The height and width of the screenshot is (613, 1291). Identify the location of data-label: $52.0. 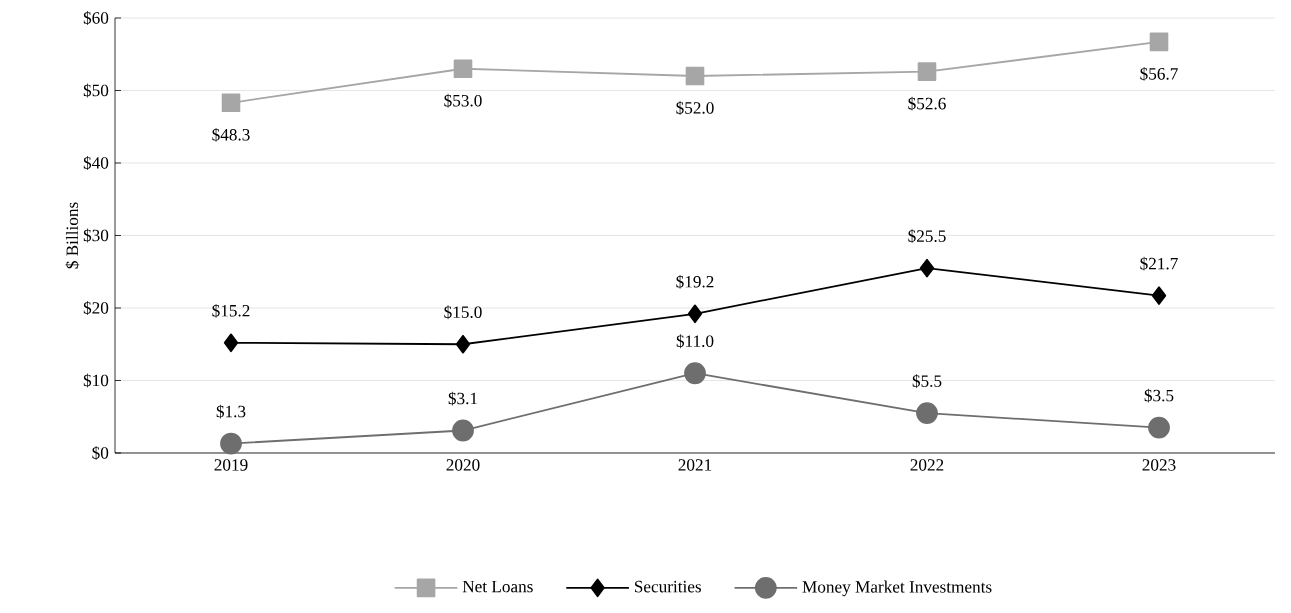
(695, 108).